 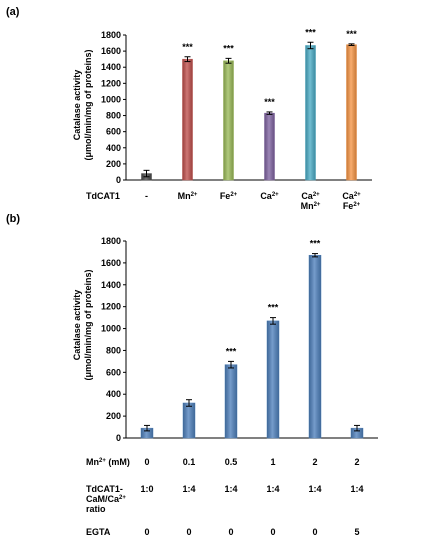 I want to click on condition-row-label: EGTA, so click(x=98, y=532).